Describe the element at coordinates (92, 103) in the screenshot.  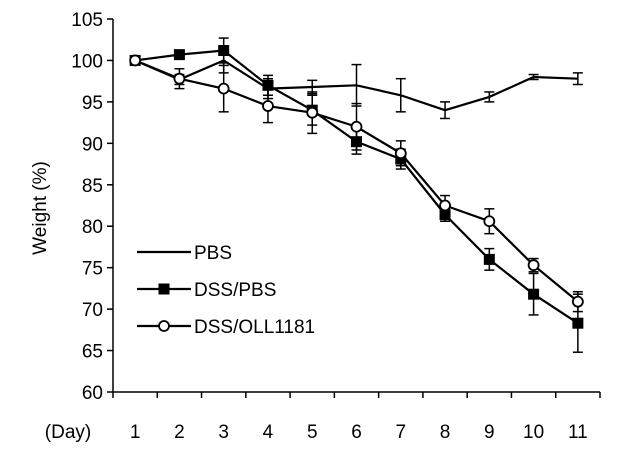
I see `y-tick-label: 95` at that location.